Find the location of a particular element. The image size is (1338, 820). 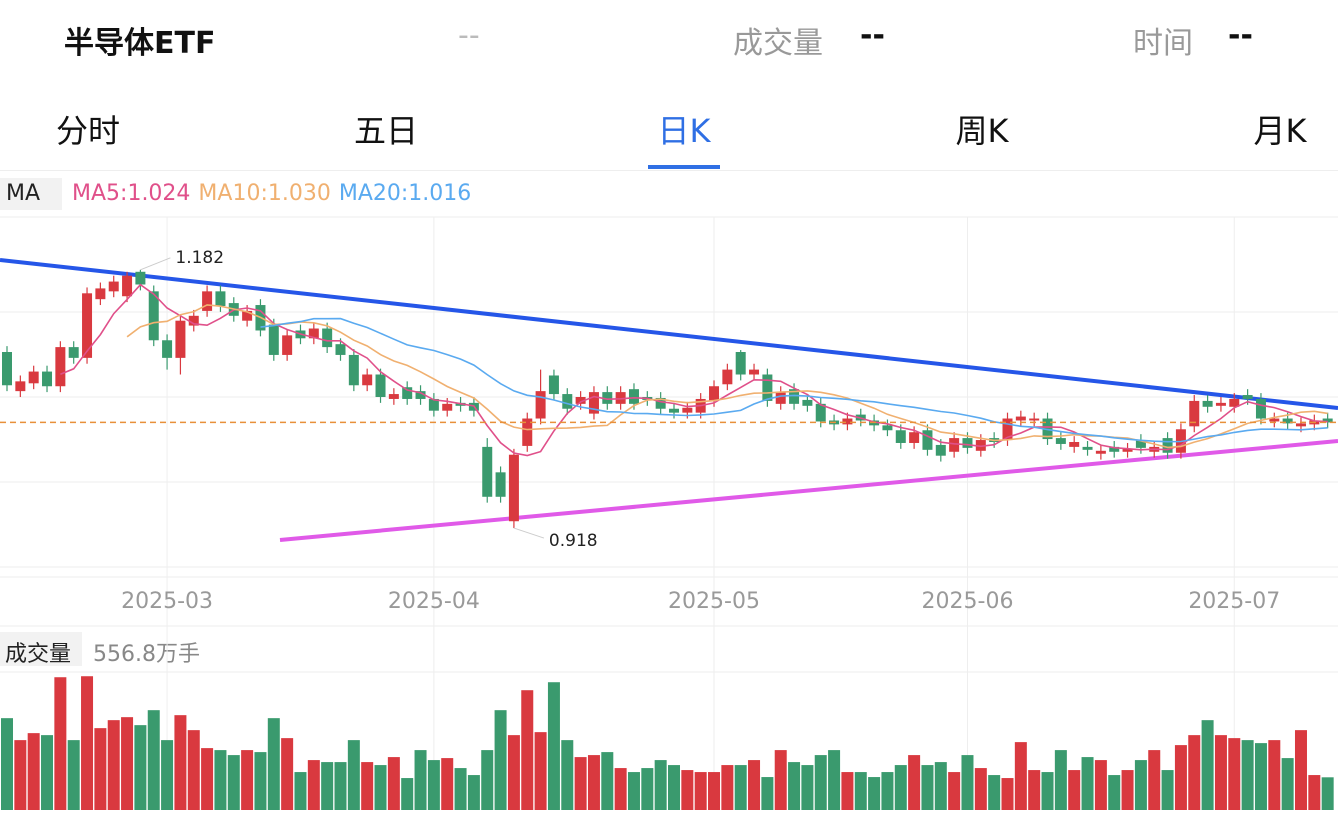

vol-panel-label: 成交量 is located at coordinates (38, 654).